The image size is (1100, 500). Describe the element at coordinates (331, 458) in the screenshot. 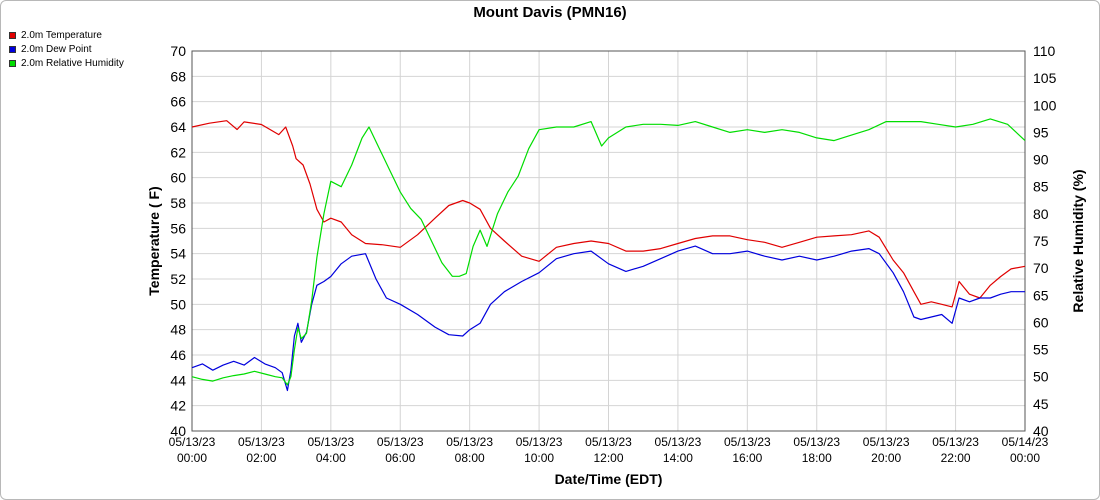

I see `x-tick-label-time: 04:00` at that location.